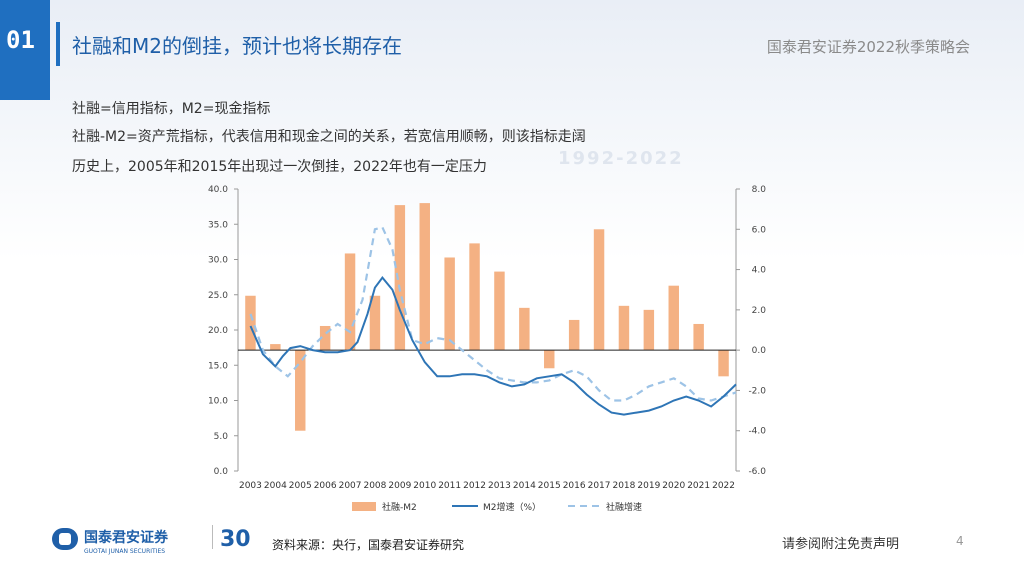 The image size is (1024, 576). I want to click on legend-label-sf: 社融增速, so click(624, 507).